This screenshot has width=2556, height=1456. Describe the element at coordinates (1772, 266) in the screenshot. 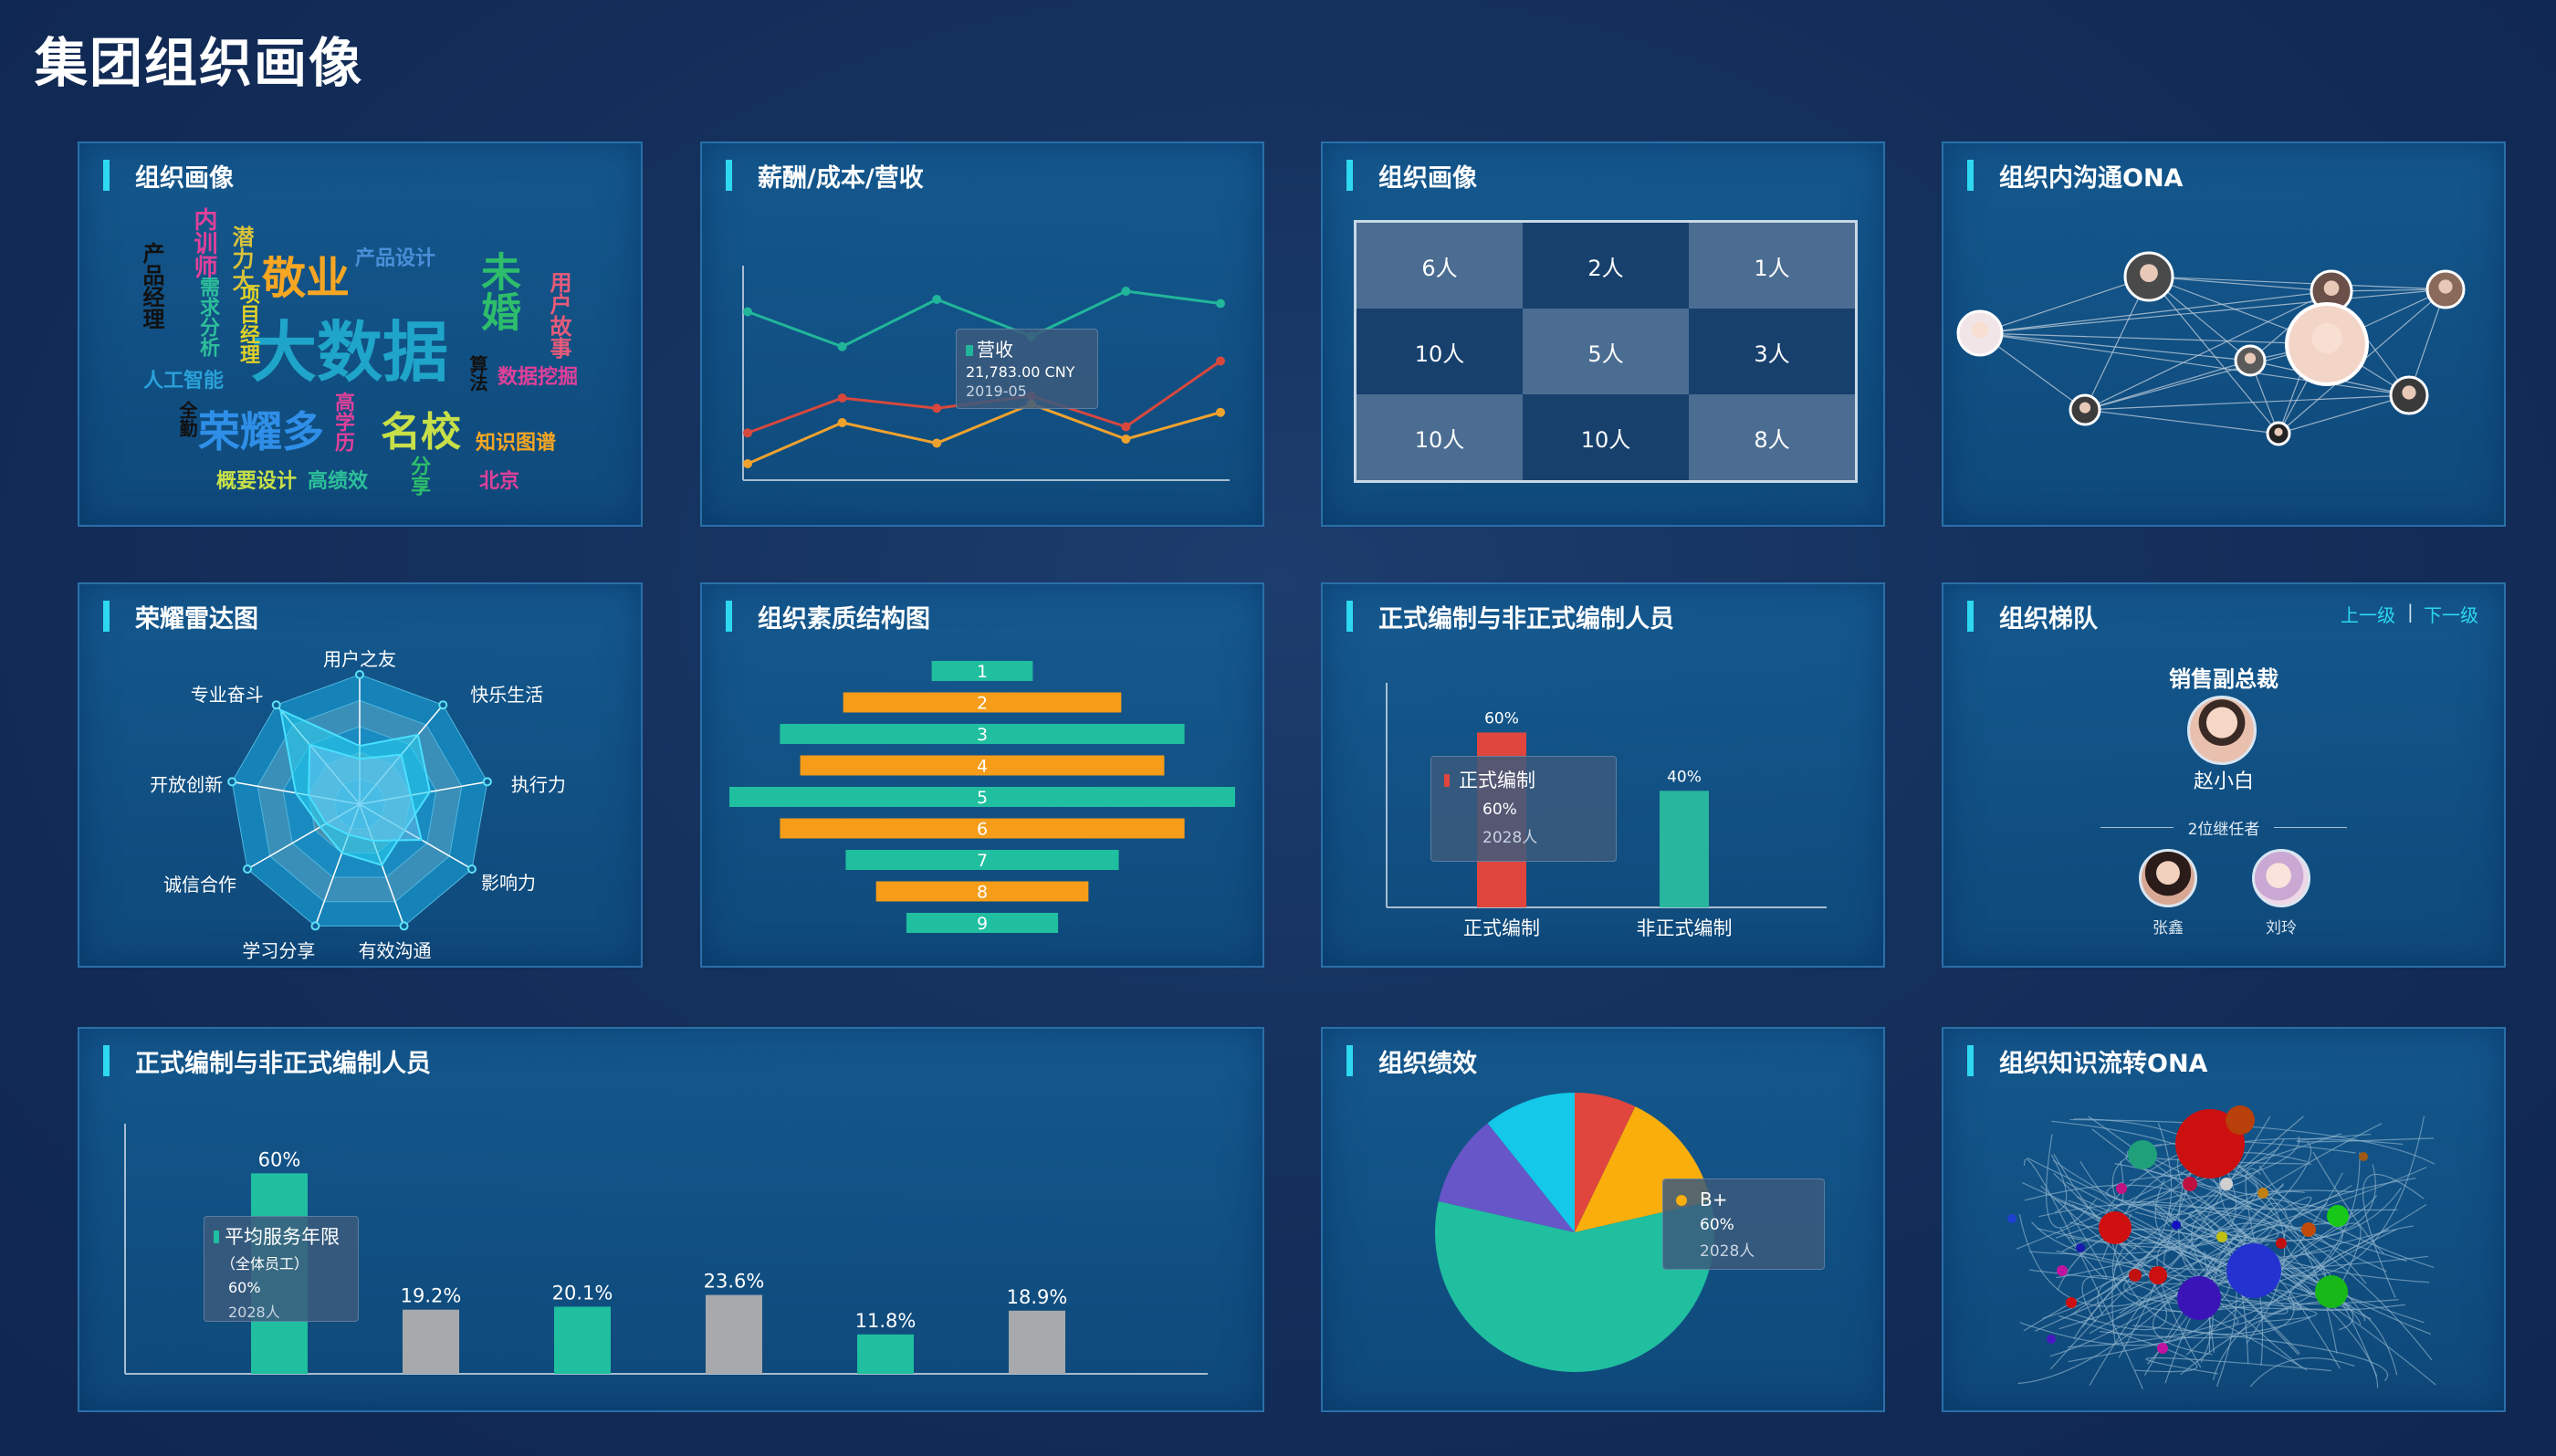

I see `grid-cell: 1人` at that location.